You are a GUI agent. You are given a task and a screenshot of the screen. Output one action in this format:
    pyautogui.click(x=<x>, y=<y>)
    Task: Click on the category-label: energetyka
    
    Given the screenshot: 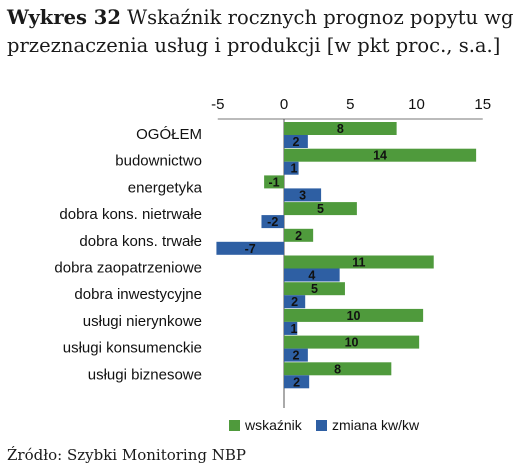 What is the action you would take?
    pyautogui.click(x=165, y=187)
    